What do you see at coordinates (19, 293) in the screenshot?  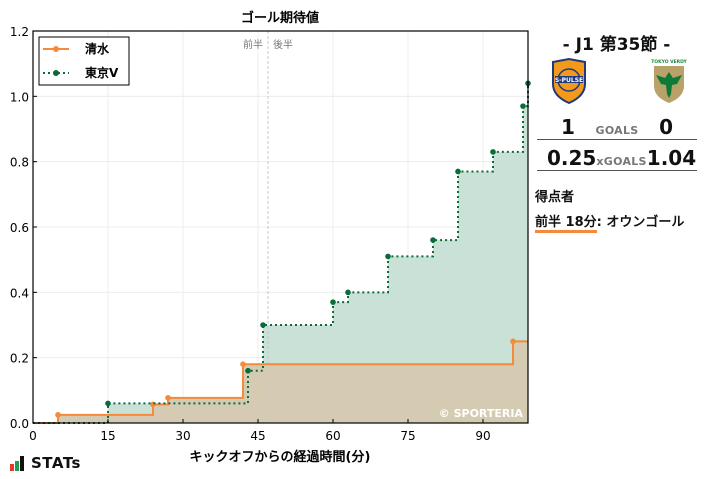 I see `y-tick-label: 0.4` at bounding box center [19, 293].